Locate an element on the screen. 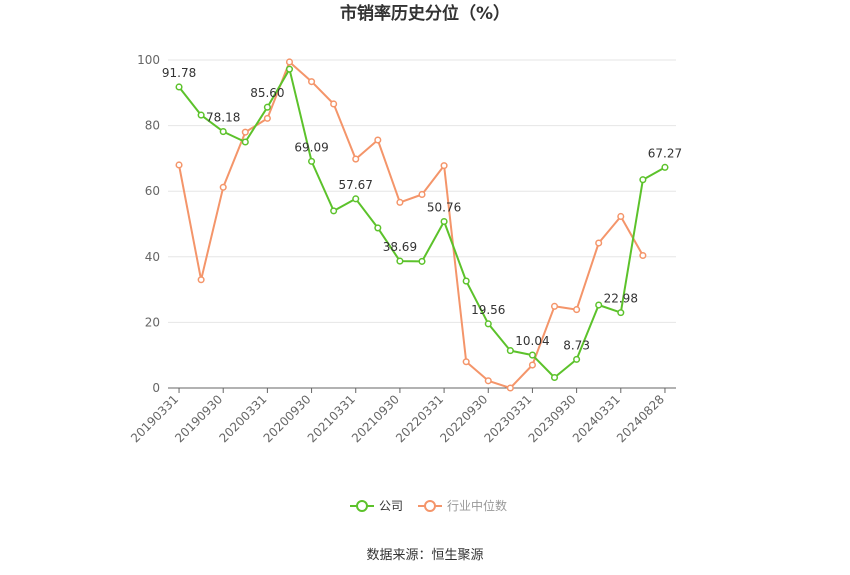 This screenshot has height=575, width=850. y-tick-label: 60 is located at coordinates (152, 191).